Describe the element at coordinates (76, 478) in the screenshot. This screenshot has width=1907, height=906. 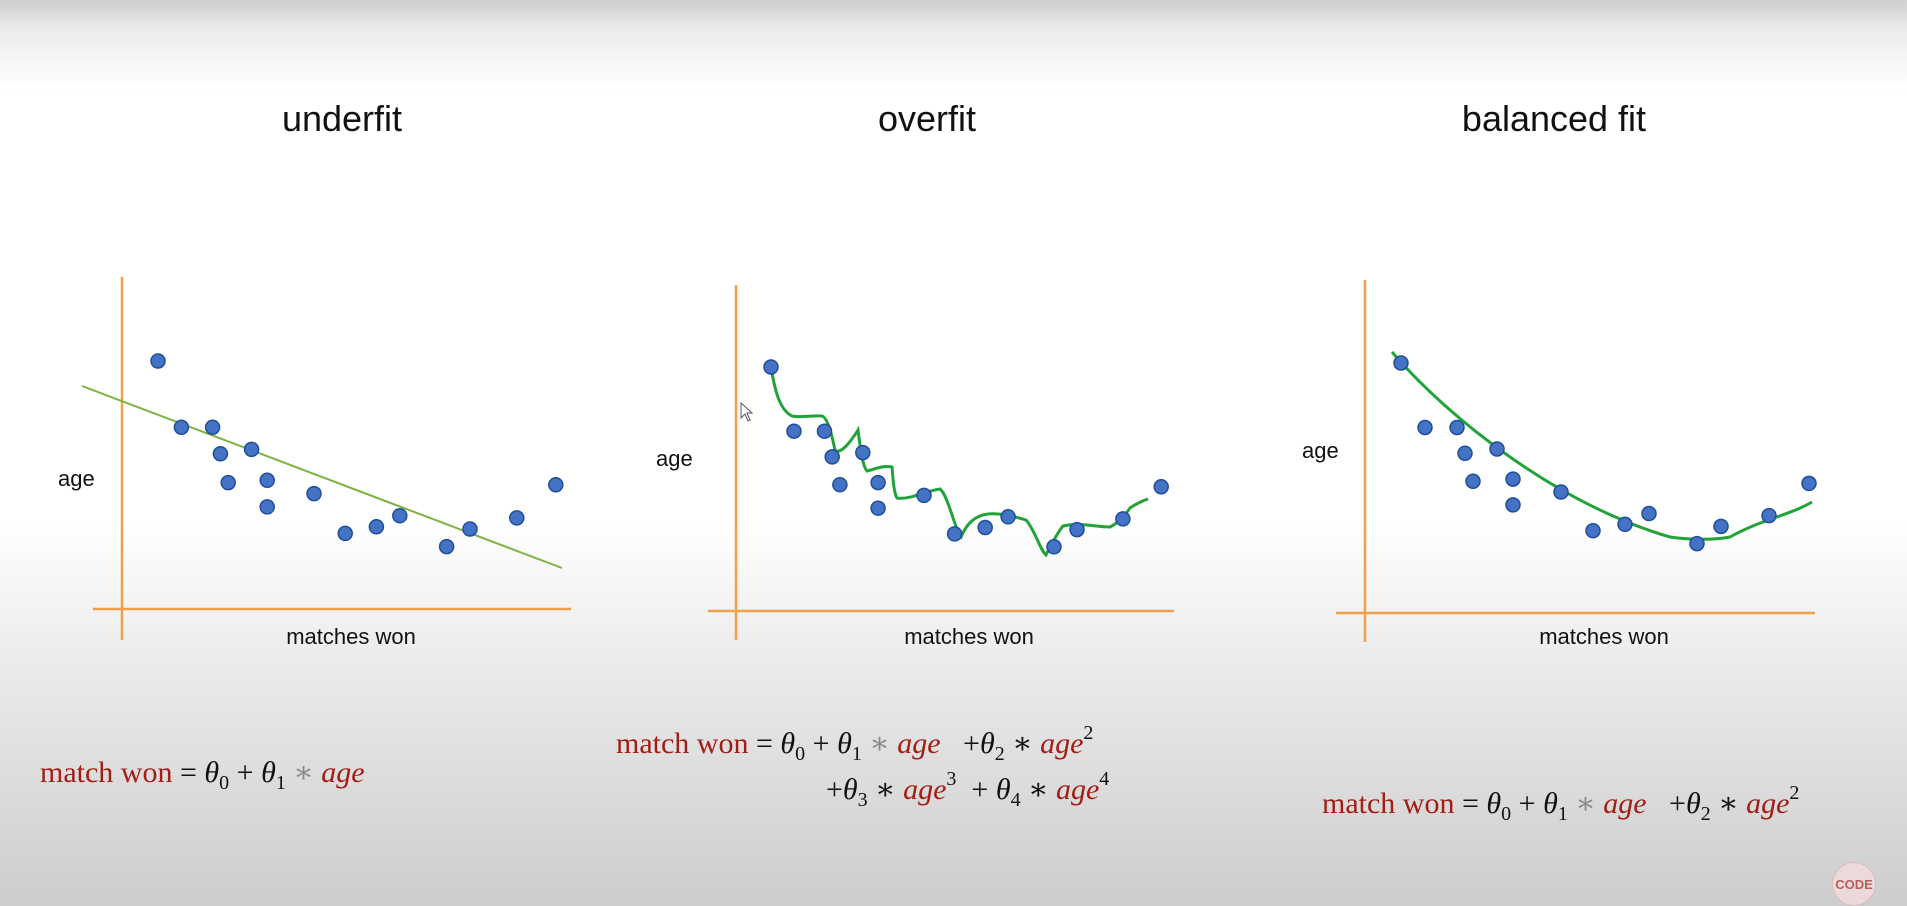
I see `y-label-underfit: age` at that location.